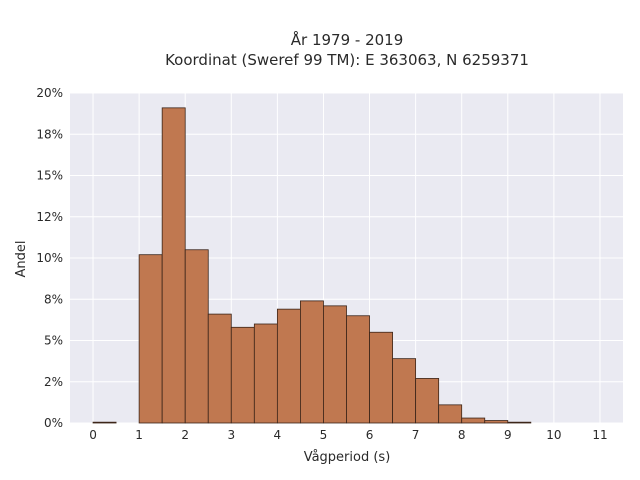 This screenshot has height=480, width=640. I want to click on x-tick-label: 5, so click(324, 435).